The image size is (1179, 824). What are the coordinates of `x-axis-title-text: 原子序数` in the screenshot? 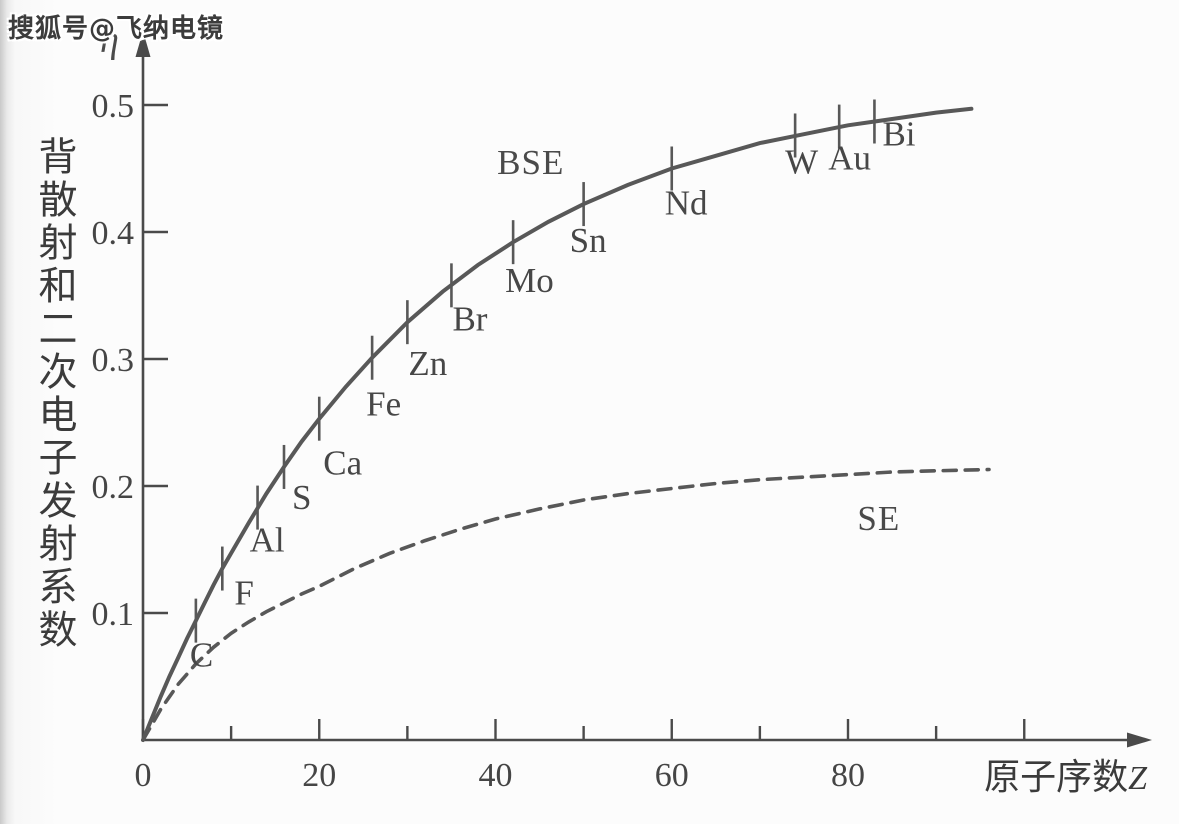 It's located at (1056, 777).